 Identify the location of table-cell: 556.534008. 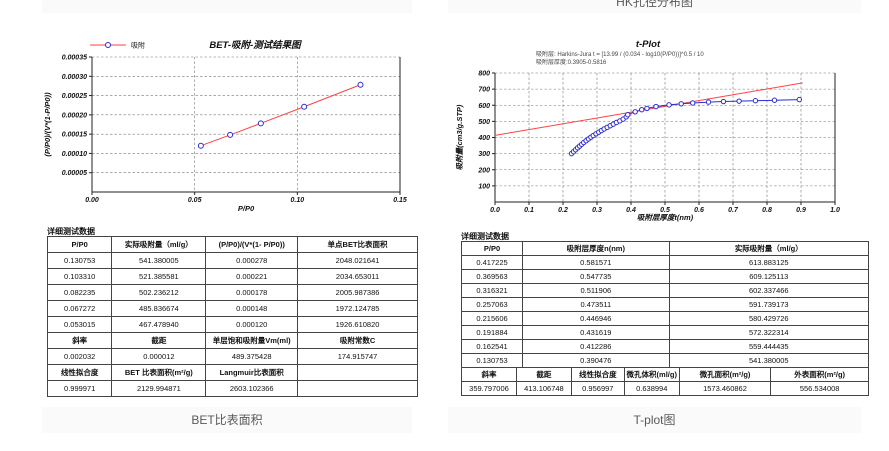
(819, 388).